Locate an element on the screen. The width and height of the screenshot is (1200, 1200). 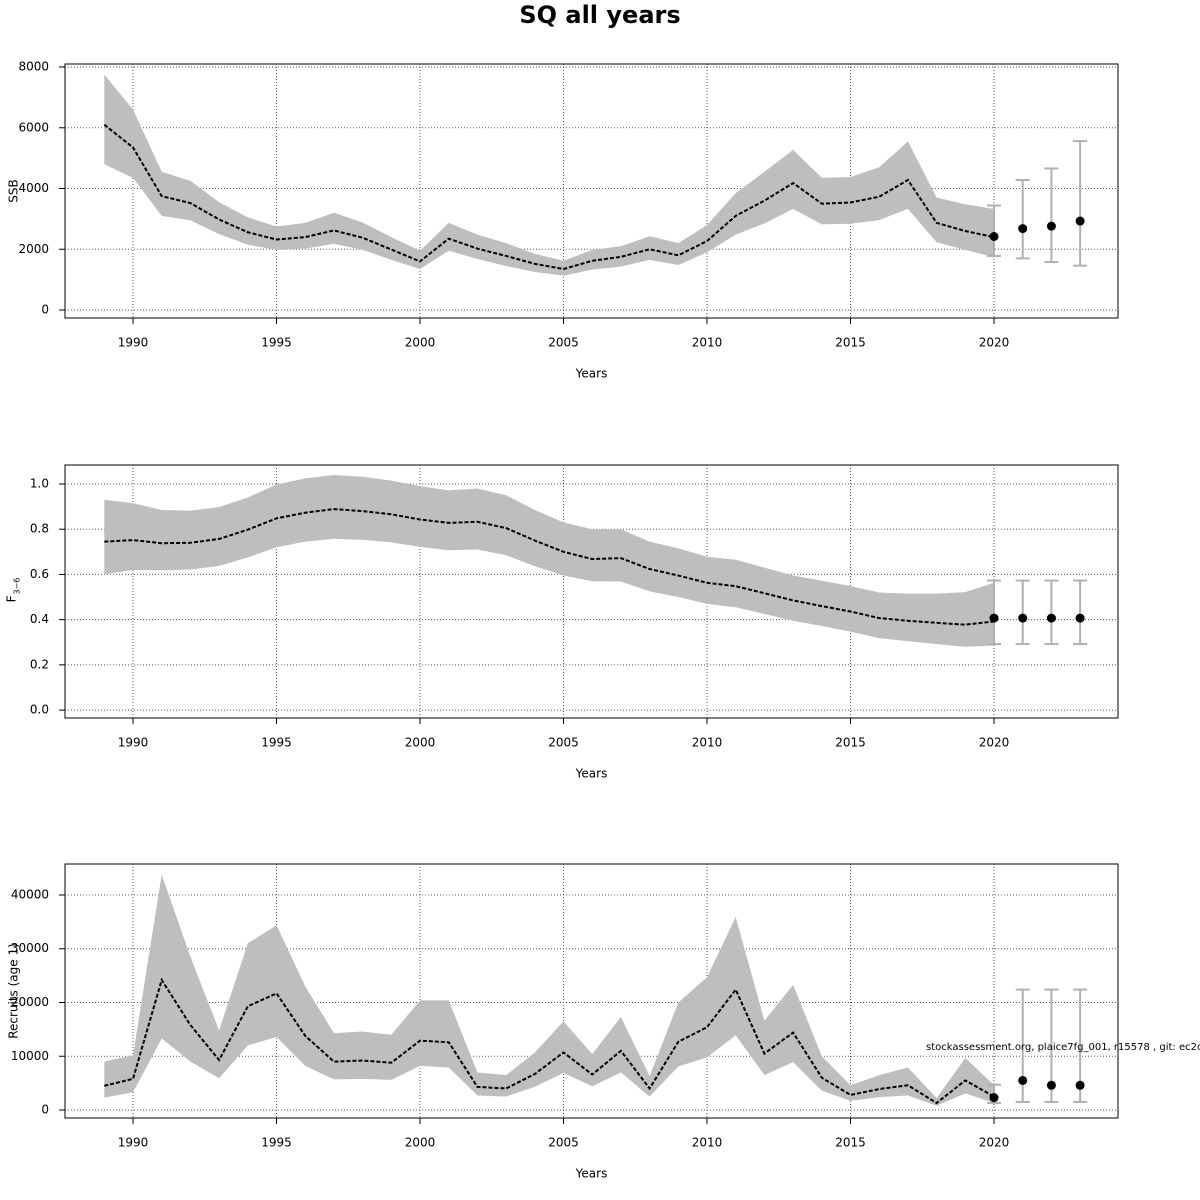
y-axis-label: Recruits (age 1) is located at coordinates (14, 991).